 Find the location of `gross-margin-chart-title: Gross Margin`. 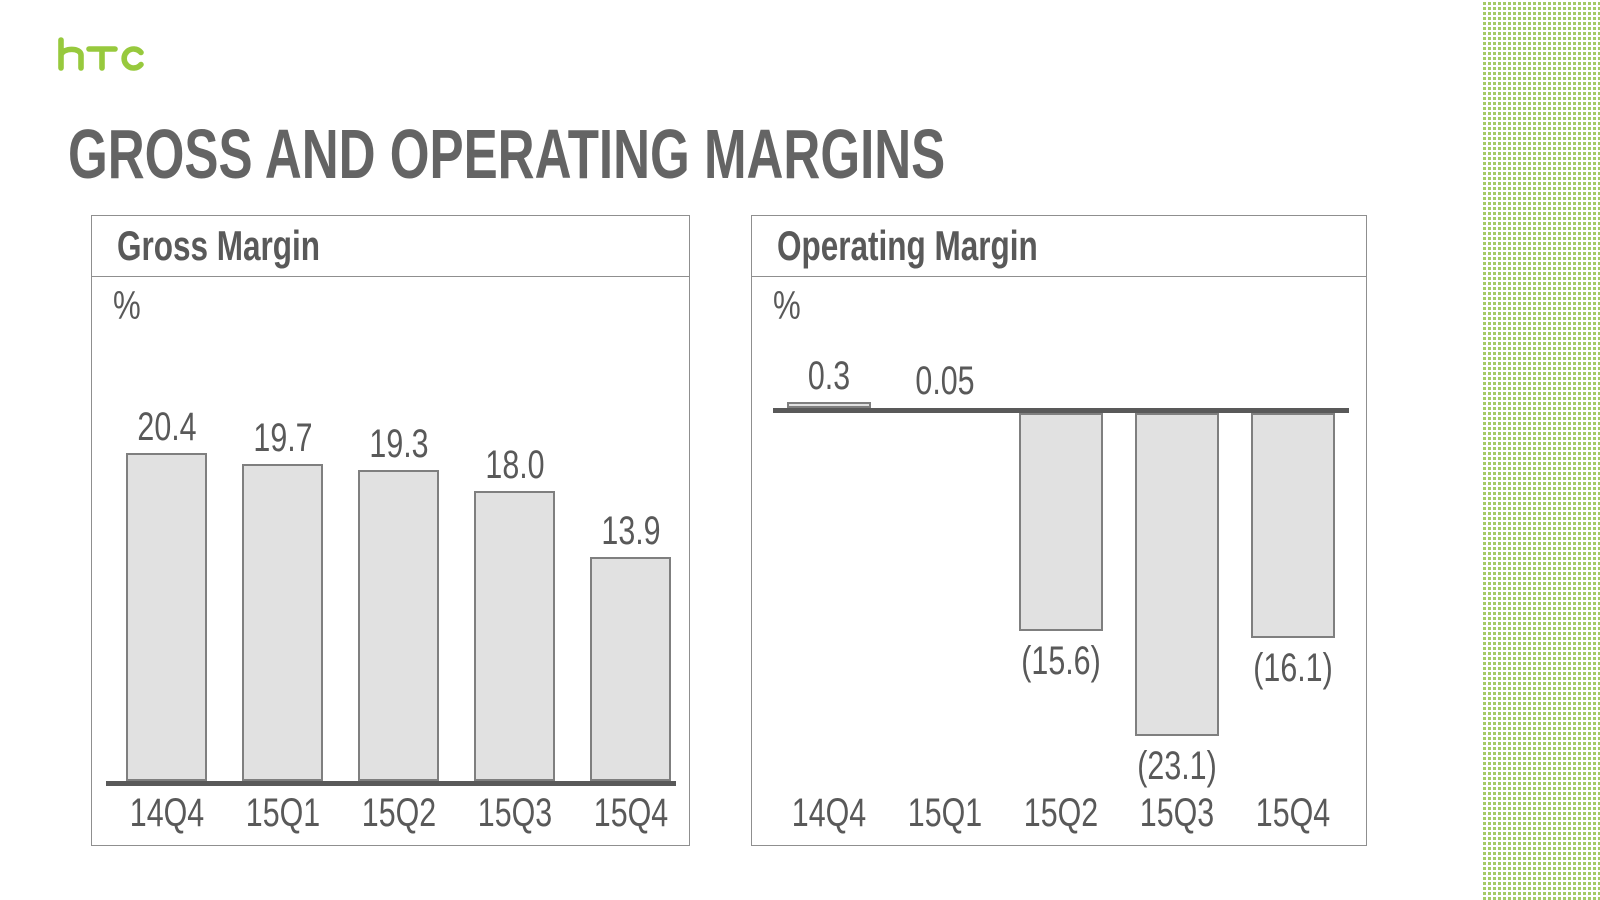

gross-margin-chart-title: Gross Margin is located at coordinates (219, 245).